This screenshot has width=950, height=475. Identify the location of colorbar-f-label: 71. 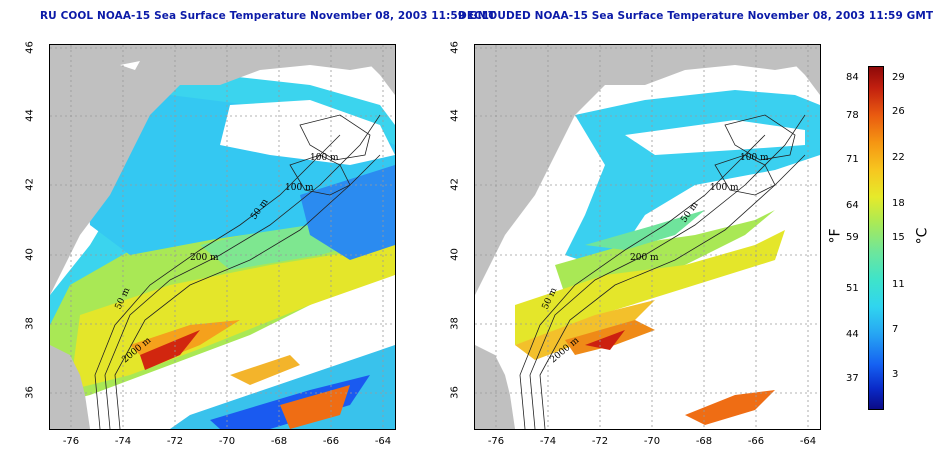
(852, 159).